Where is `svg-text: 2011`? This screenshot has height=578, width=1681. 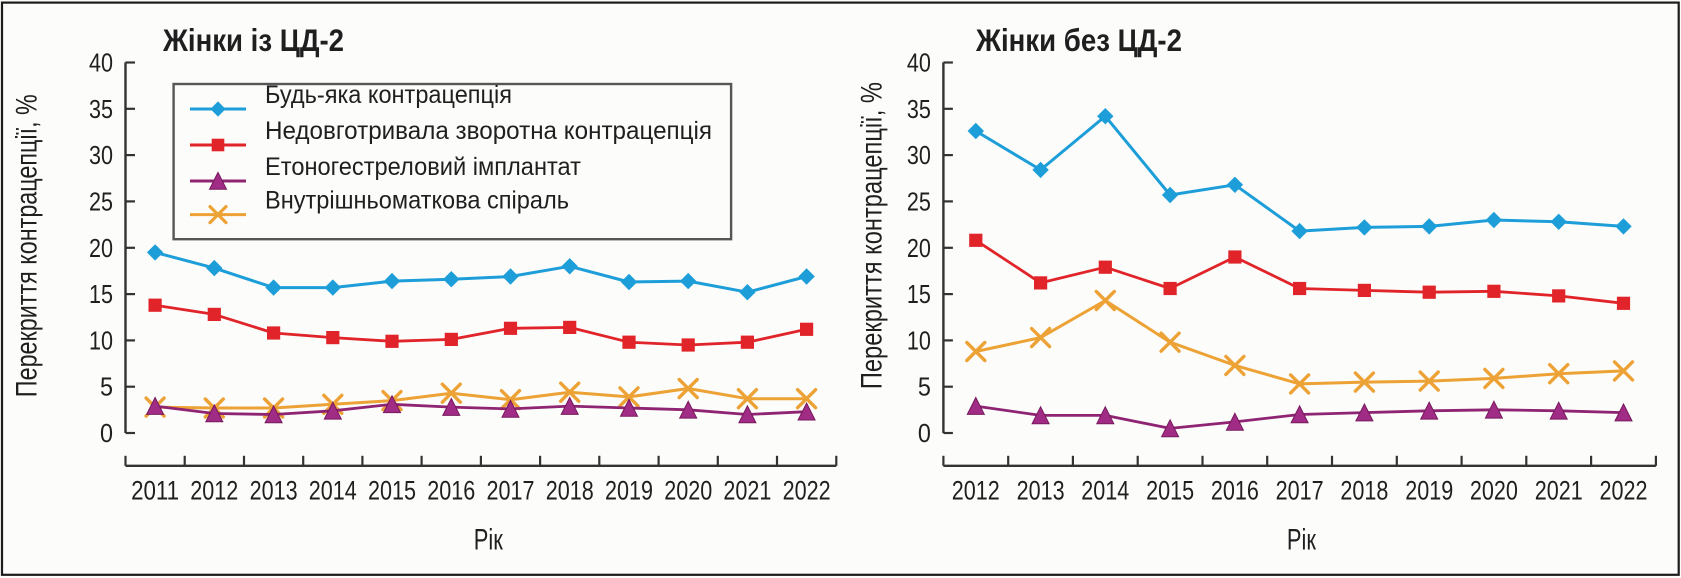
svg-text: 2011 is located at coordinates (155, 491).